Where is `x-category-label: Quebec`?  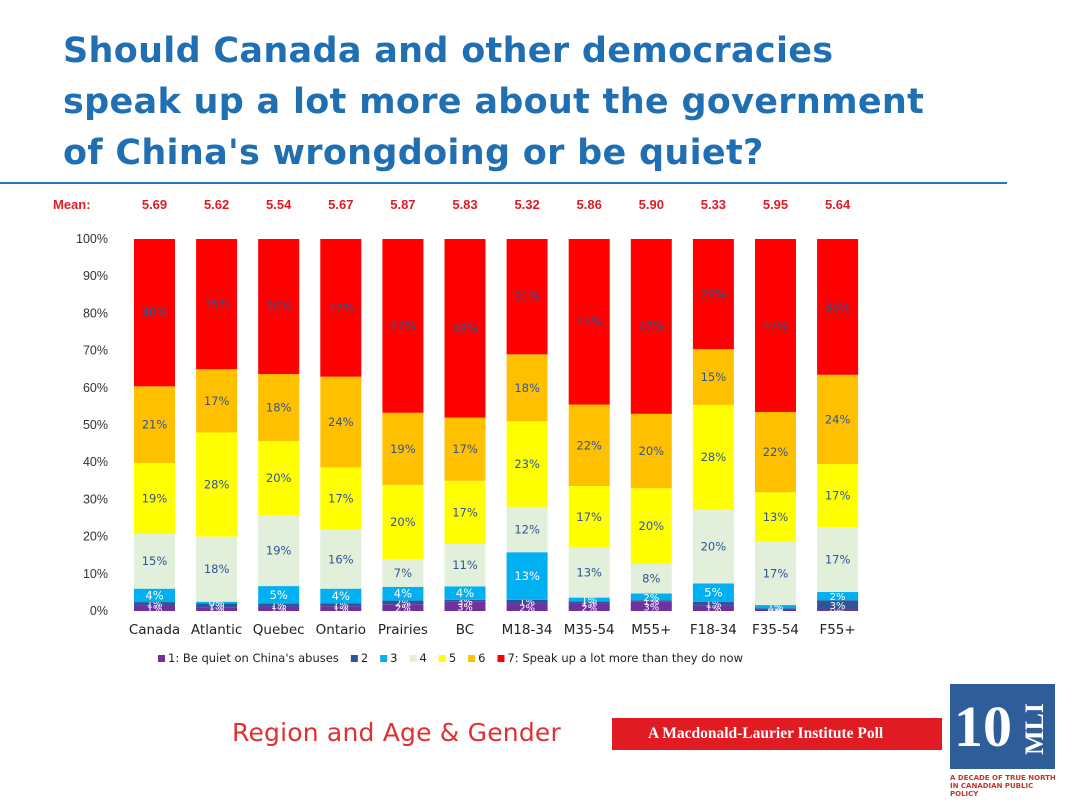 x-category-label: Quebec is located at coordinates (279, 630).